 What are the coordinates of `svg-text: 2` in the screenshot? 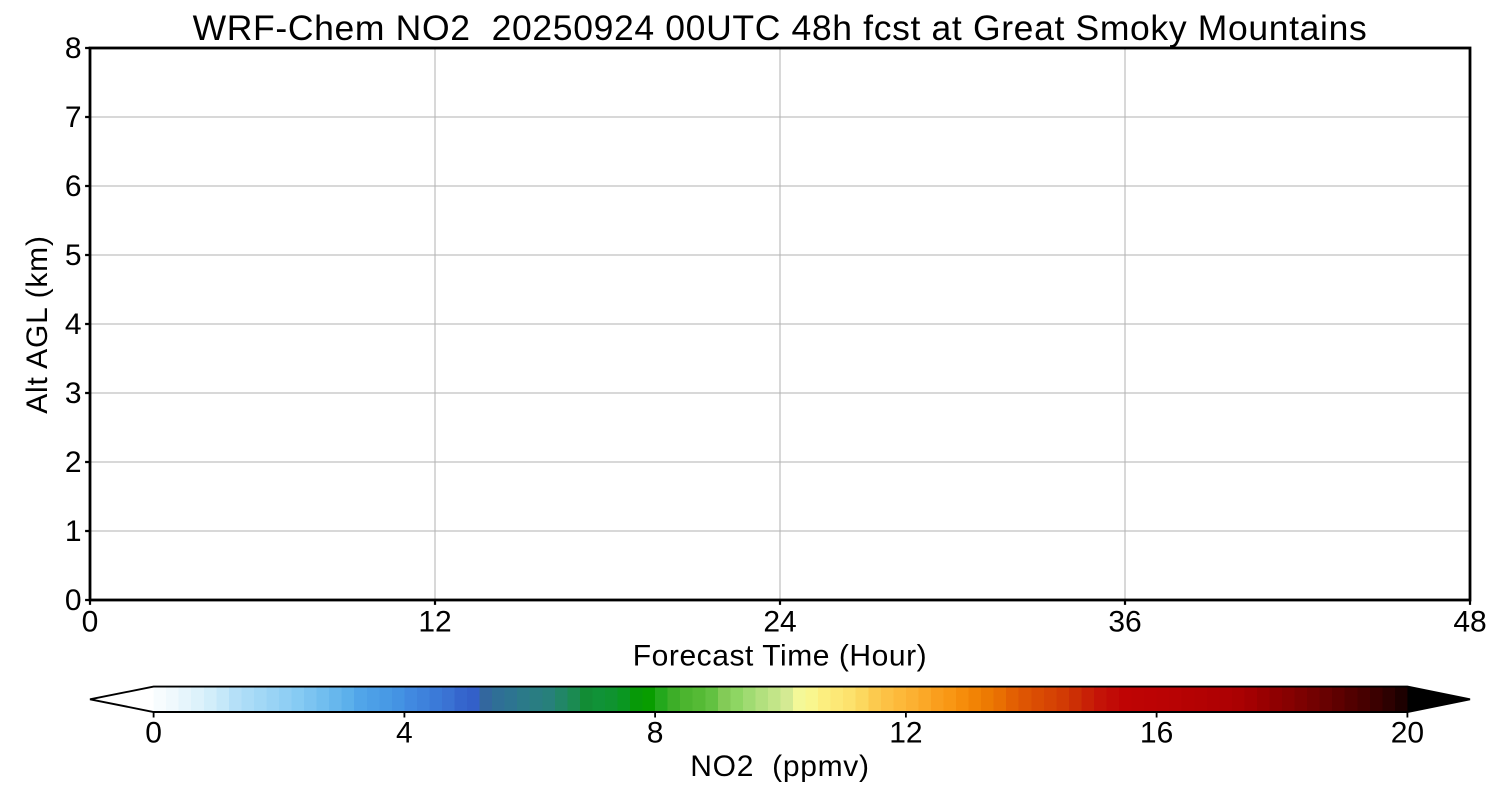 It's located at (73, 462).